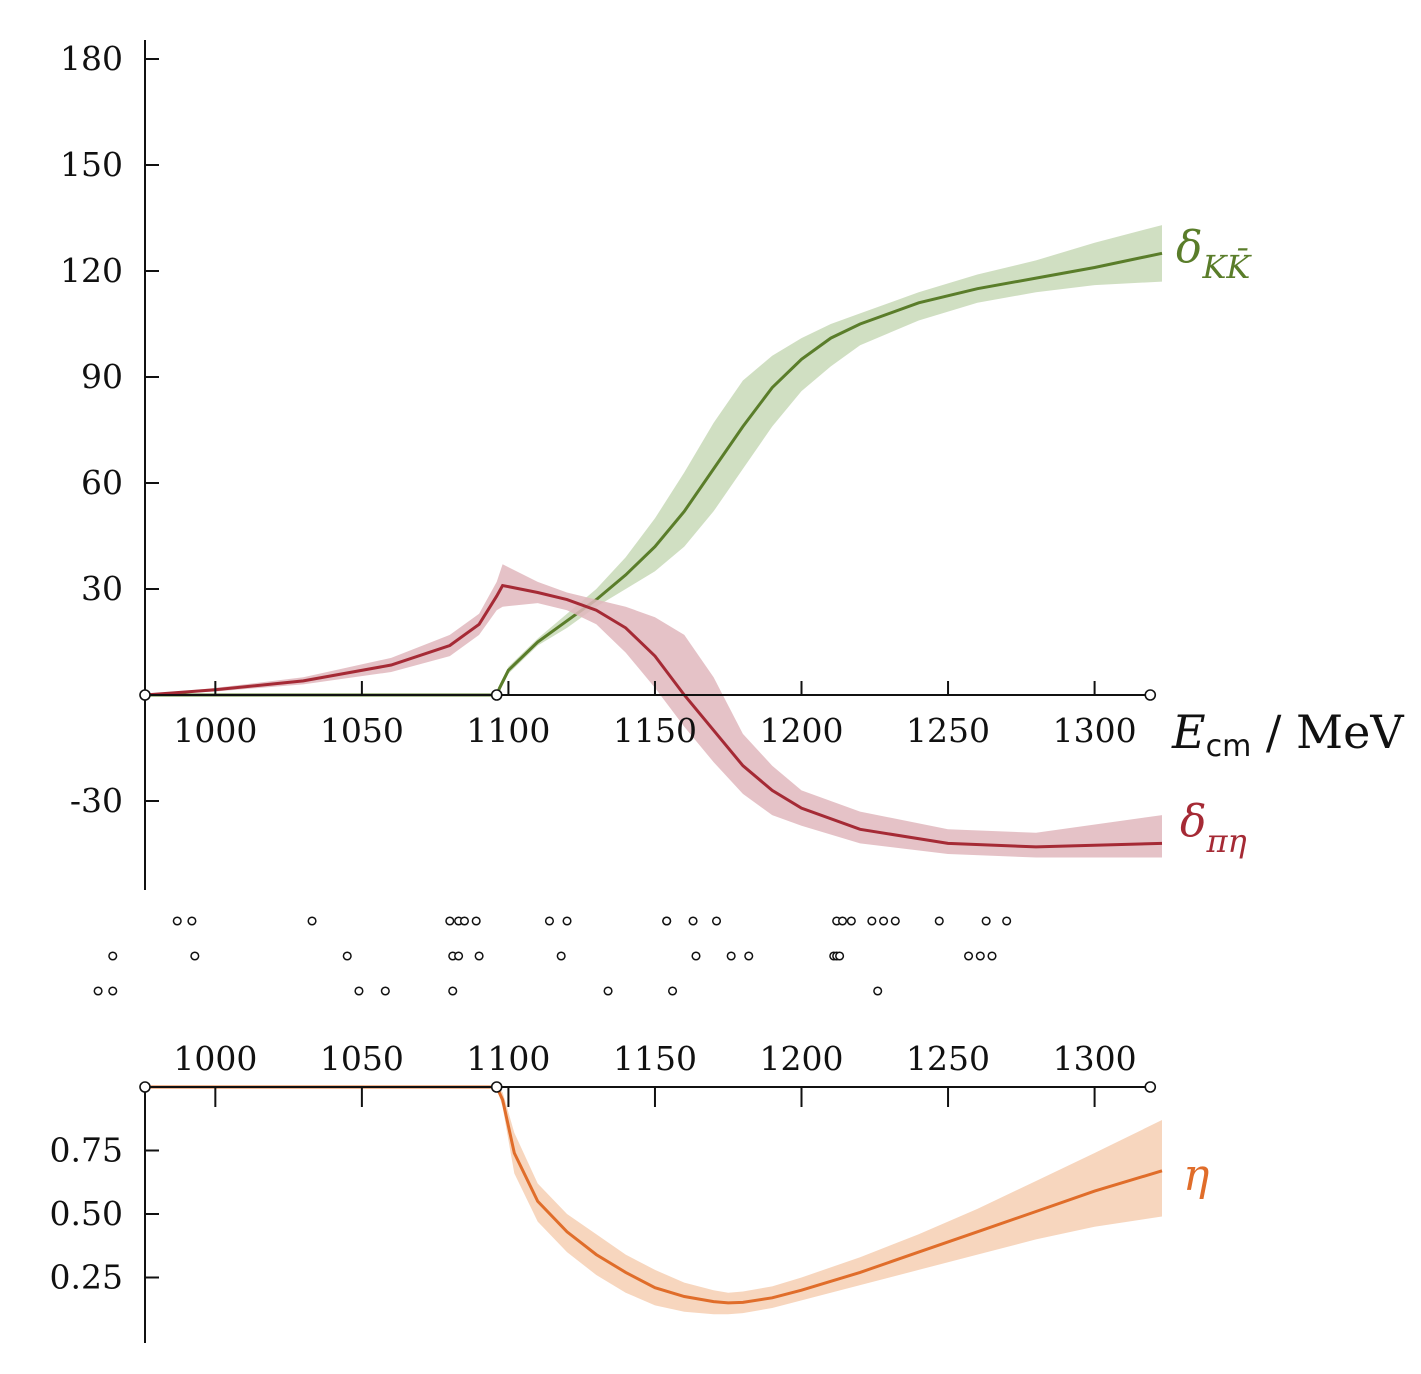 Image resolution: width=1421 pixels, height=1374 pixels. Describe the element at coordinates (802, 730) in the screenshot. I see `x-tick-label-4: 1200` at that location.